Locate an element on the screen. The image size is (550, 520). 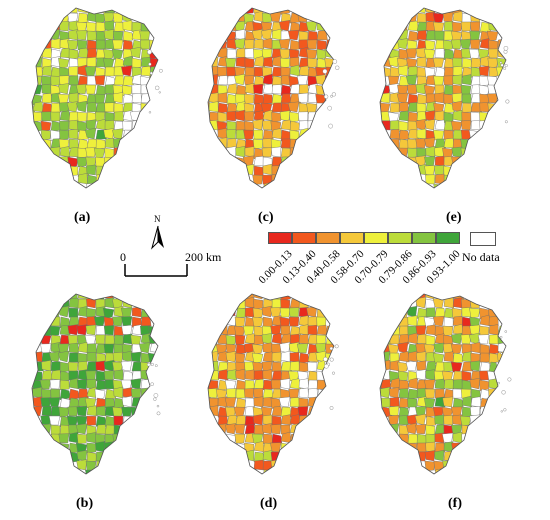
scale-start-label: 0 is located at coordinates (123, 257).